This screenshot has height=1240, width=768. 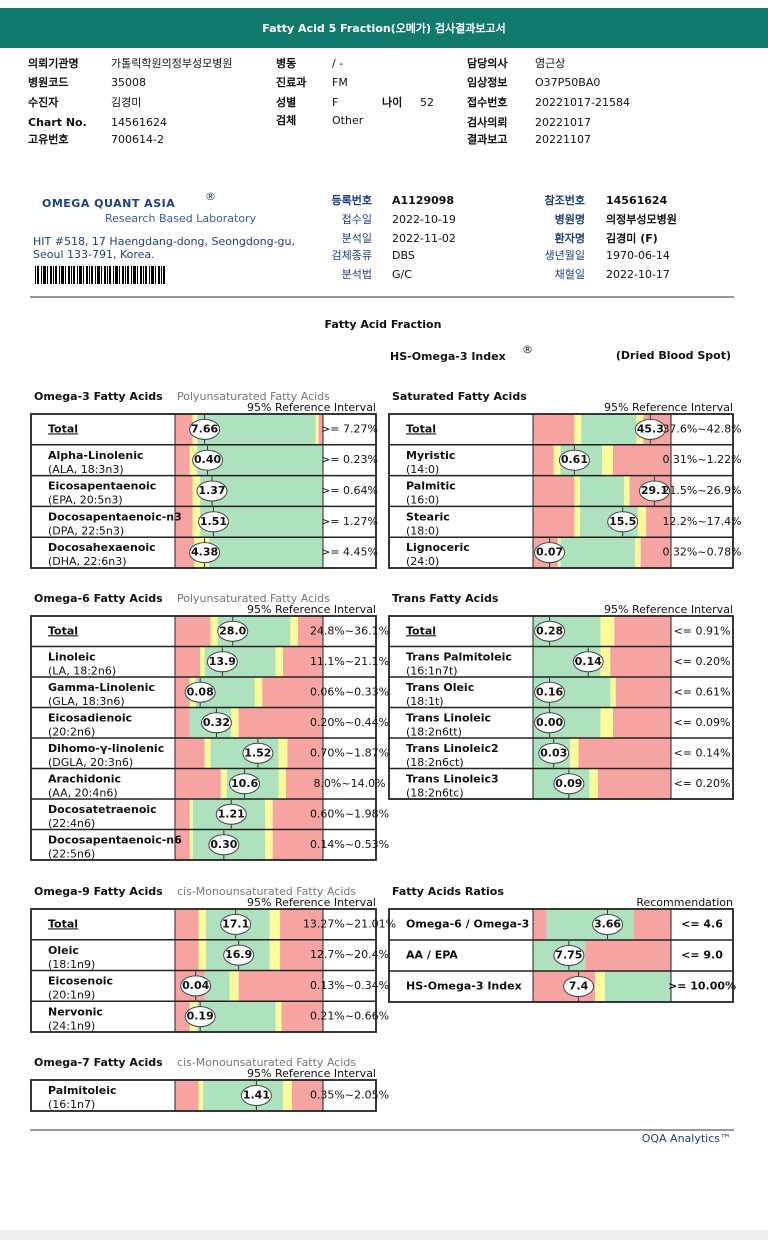 What do you see at coordinates (63, 950) in the screenshot?
I see `row-name: Oleic` at bounding box center [63, 950].